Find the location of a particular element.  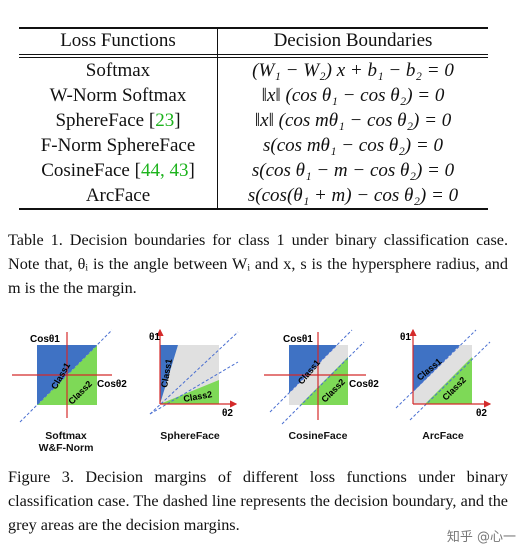

loss-name: SphereFace [23] is located at coordinates (118, 120).